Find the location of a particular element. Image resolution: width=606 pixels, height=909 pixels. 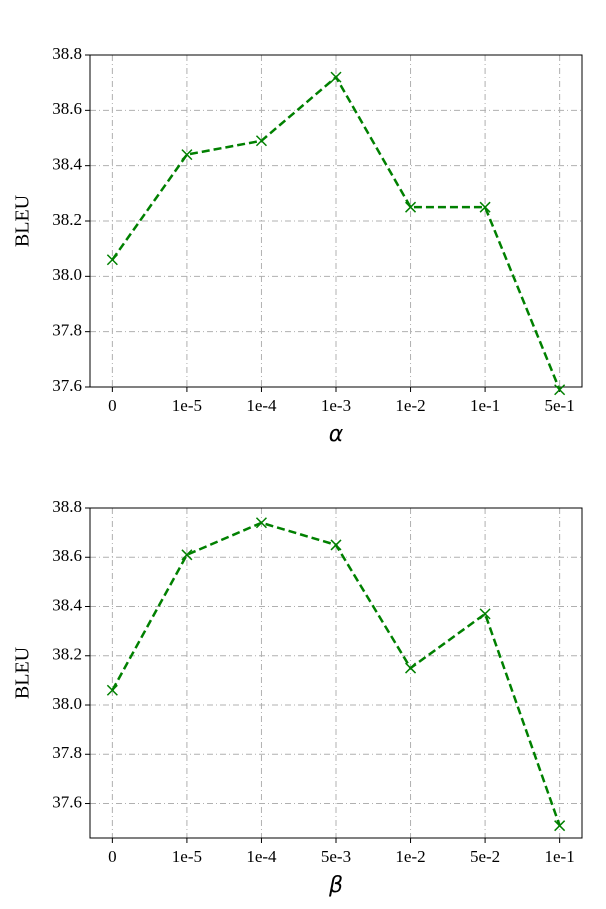

x-tick-label: 5e-3 is located at coordinates (336, 856).